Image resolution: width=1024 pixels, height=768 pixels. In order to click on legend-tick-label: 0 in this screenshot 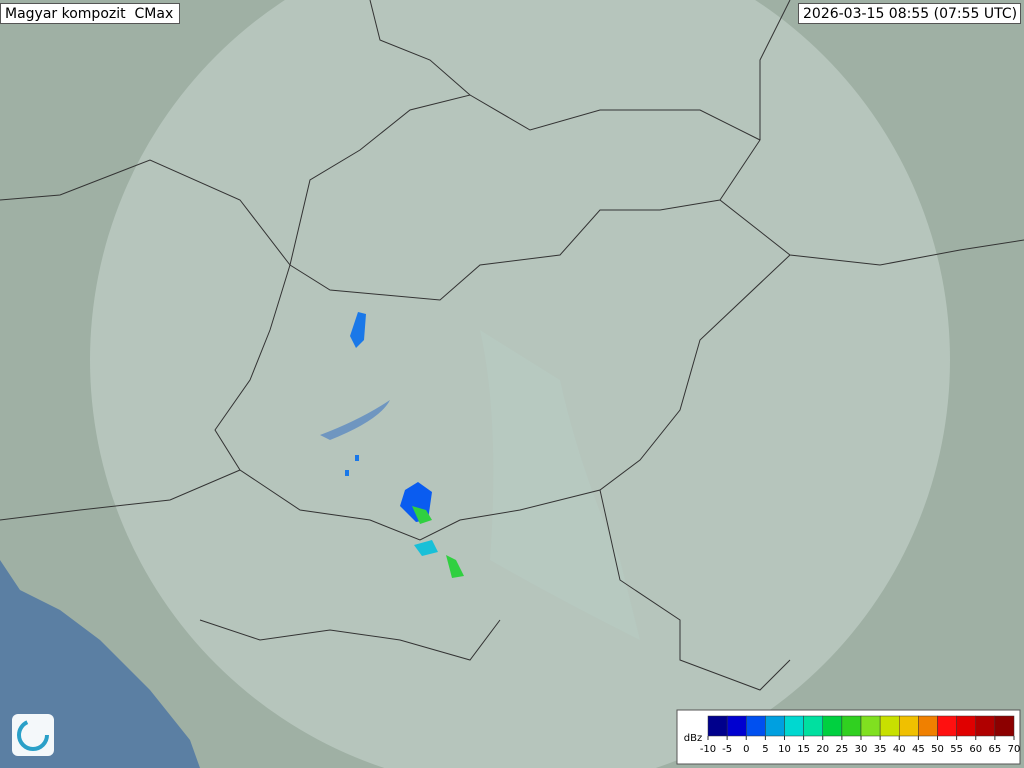, I will do `click(746, 749)`.